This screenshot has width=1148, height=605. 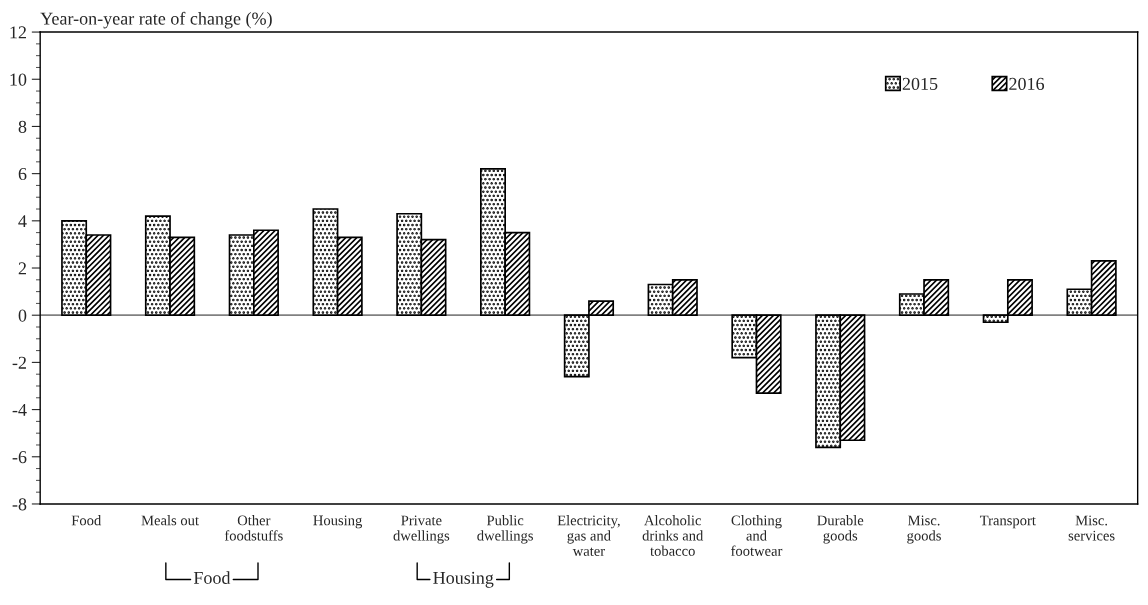 What do you see at coordinates (1027, 83) in the screenshot?
I see `legend-label: 2016` at bounding box center [1027, 83].